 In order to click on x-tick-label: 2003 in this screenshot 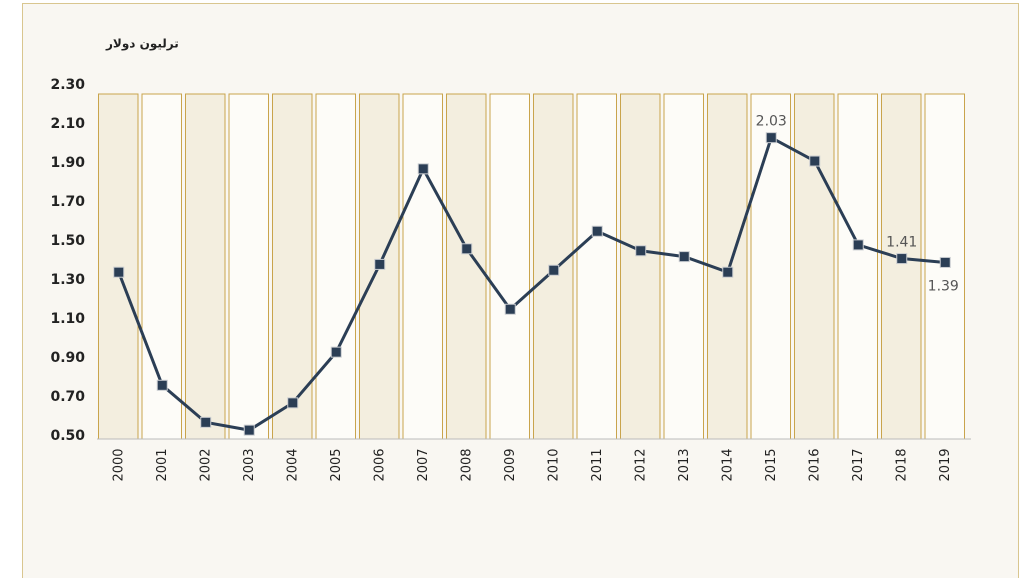, I will do `click(249, 464)`.